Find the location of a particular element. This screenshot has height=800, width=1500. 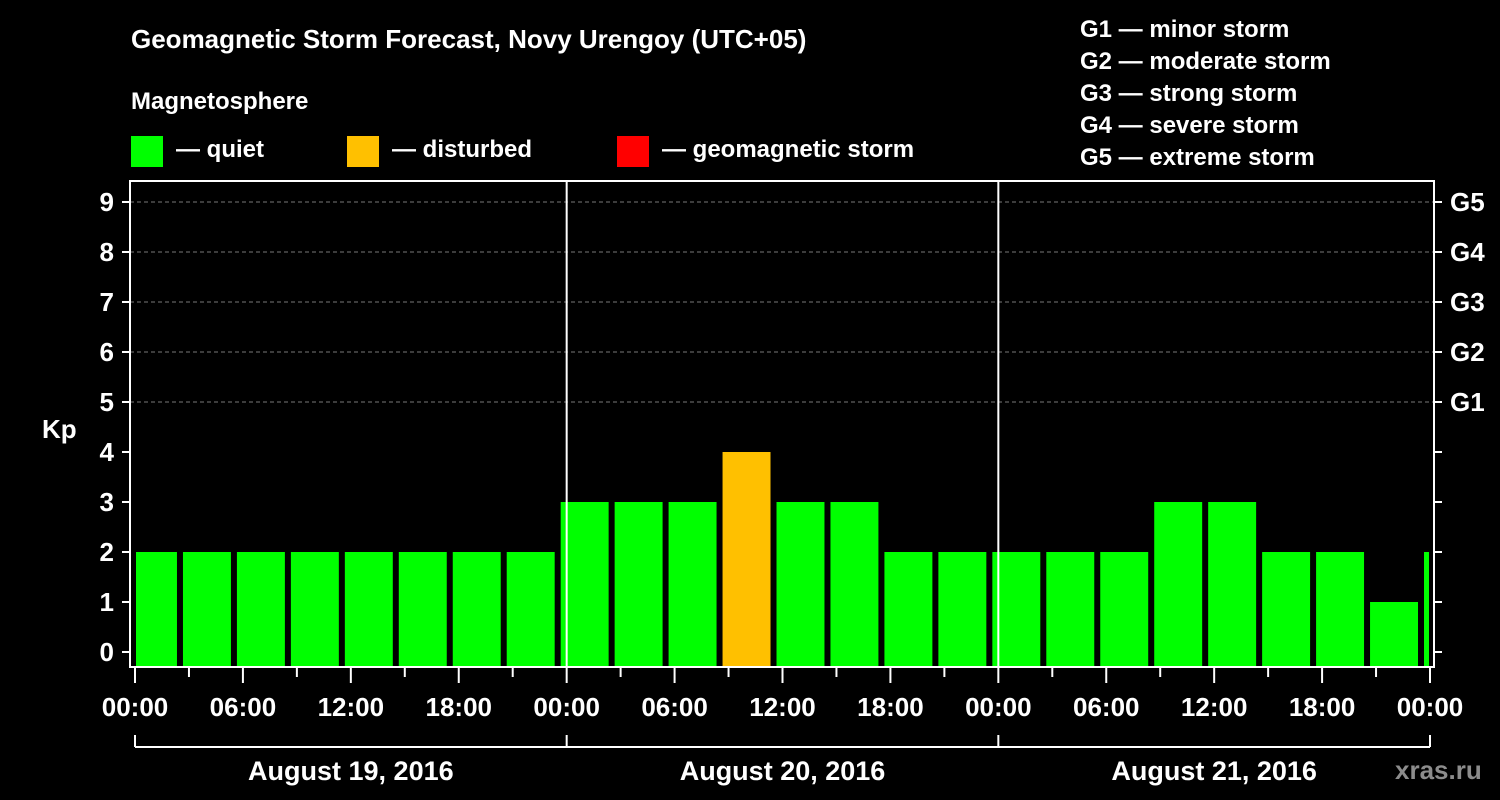

day-label: August 19, 2016 is located at coordinates (351, 771).